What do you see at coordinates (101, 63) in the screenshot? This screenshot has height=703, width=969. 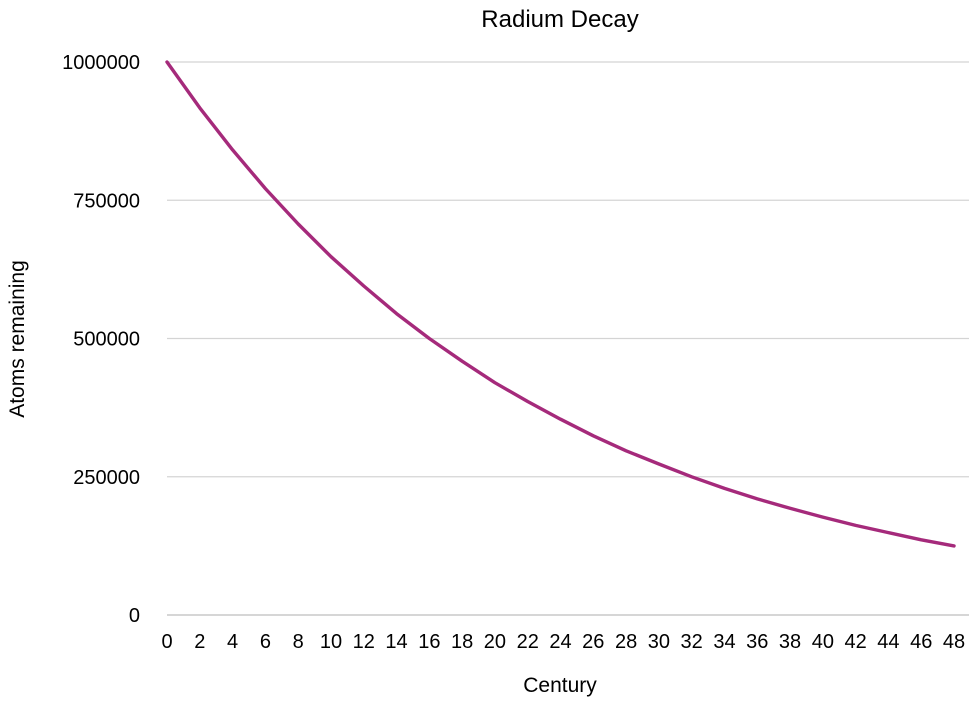 I see `y-tick-label: 1000000` at bounding box center [101, 63].